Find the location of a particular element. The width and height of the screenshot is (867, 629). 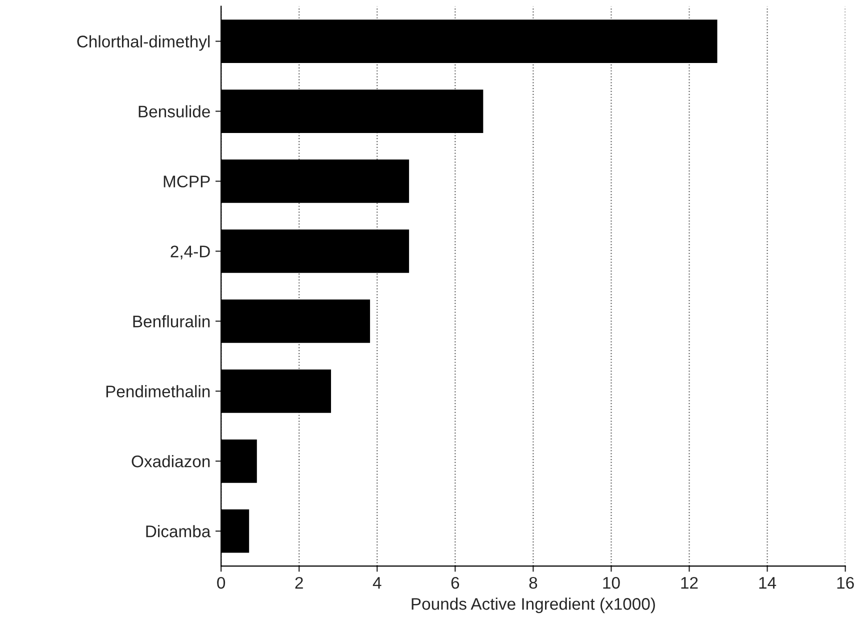

x-tick-label: 12 is located at coordinates (689, 582).